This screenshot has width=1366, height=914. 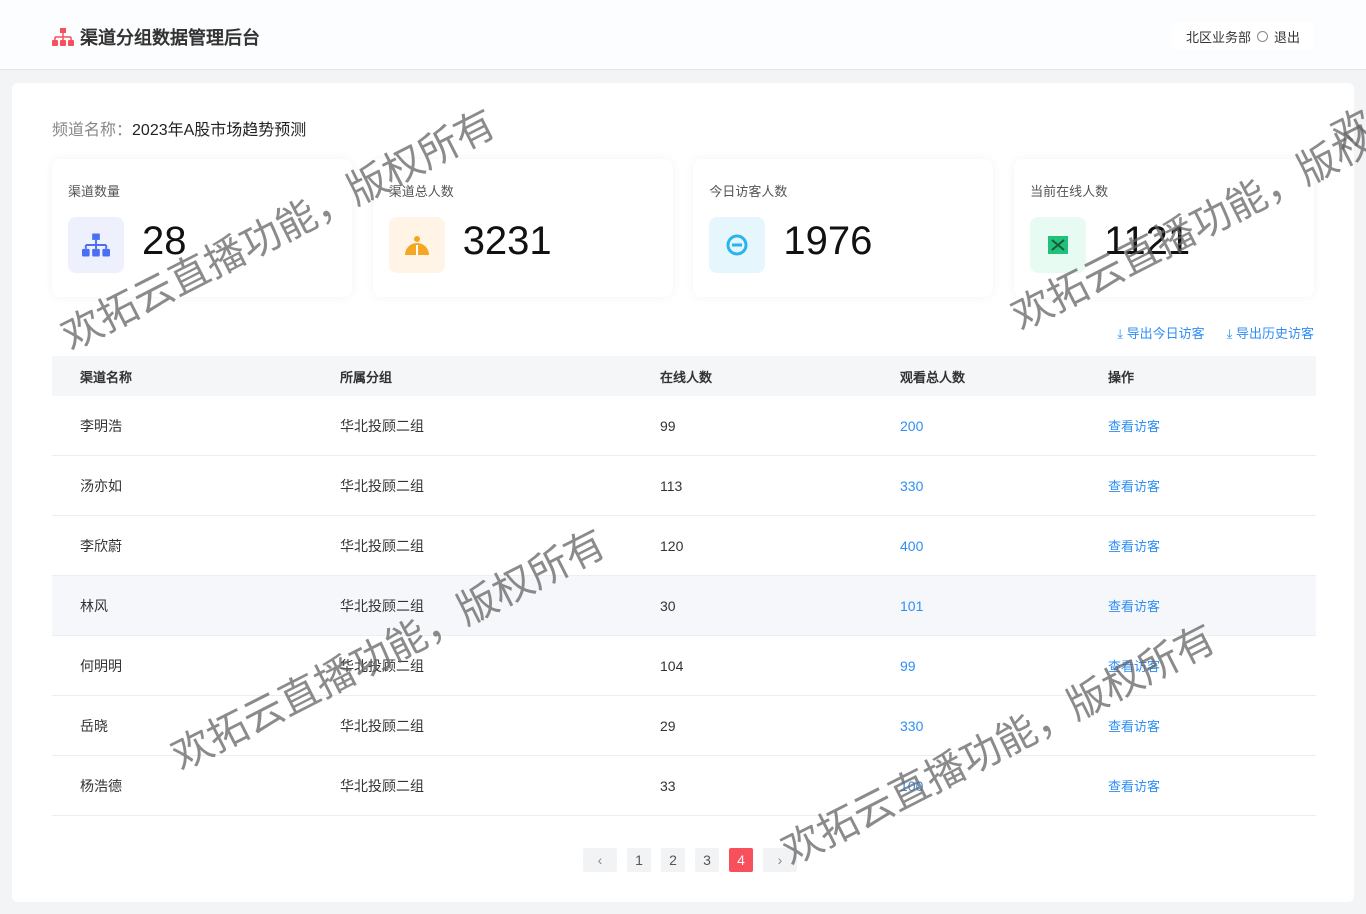 I want to click on export-today-label: 导出今日访客, so click(x=1165, y=333).